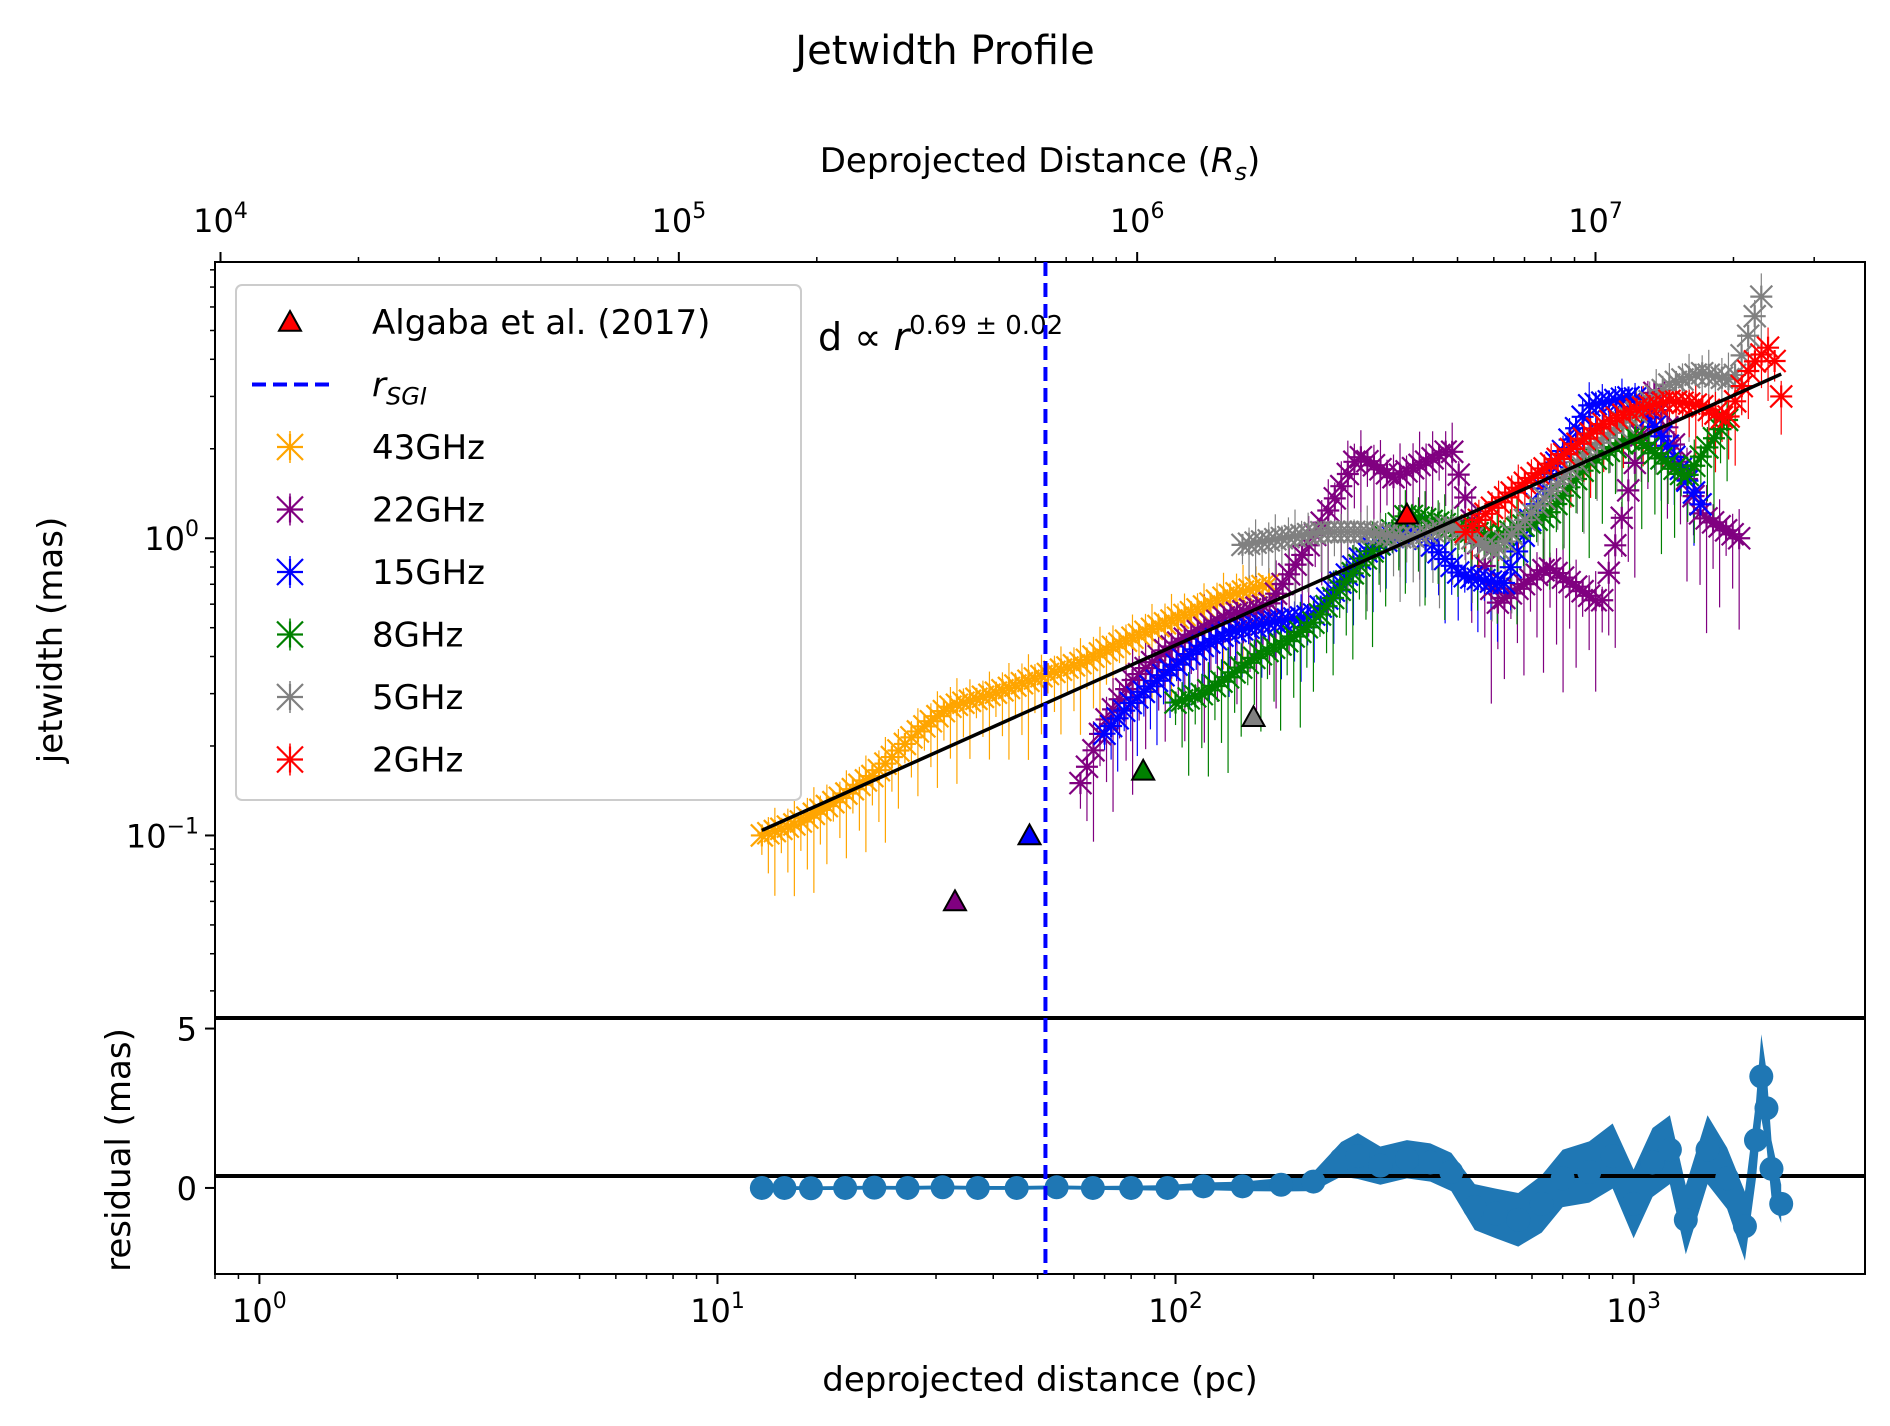 This screenshot has width=1890, height=1426. Describe the element at coordinates (339, 388) in the screenshot. I see `legend-item: rSGI` at that location.